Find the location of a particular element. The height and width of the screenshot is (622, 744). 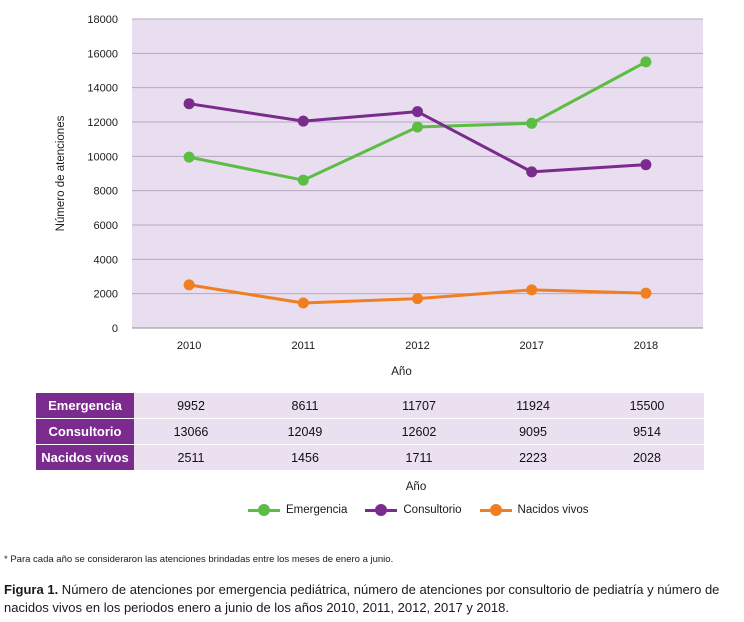

legend: Emergencia Consultorio Nacidos vivos is located at coordinates (418, 510).